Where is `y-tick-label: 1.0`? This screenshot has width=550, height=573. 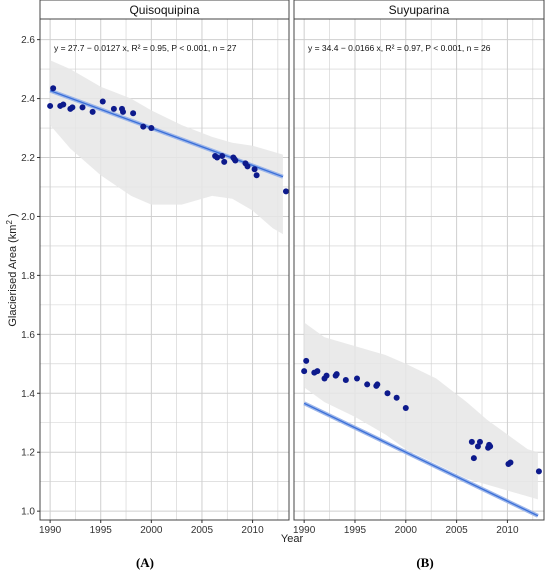 y-tick-label: 1.0 is located at coordinates (28, 512).